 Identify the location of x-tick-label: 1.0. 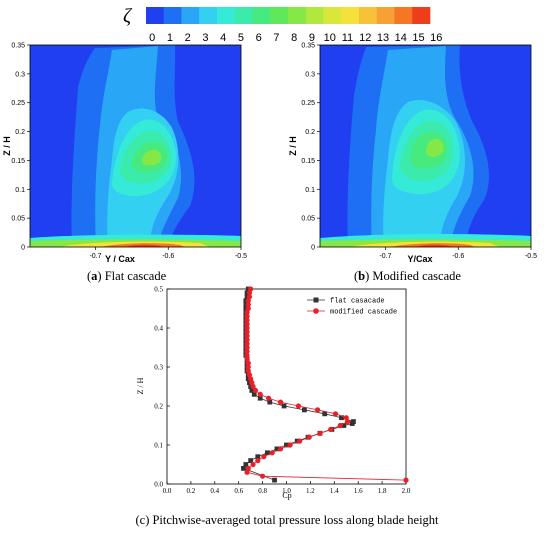
(286, 491).